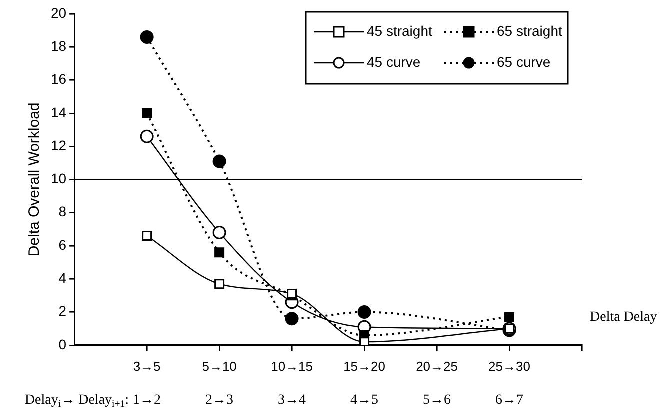  Describe the element at coordinates (529, 30) in the screenshot. I see `legend-label: 65 straight` at that location.